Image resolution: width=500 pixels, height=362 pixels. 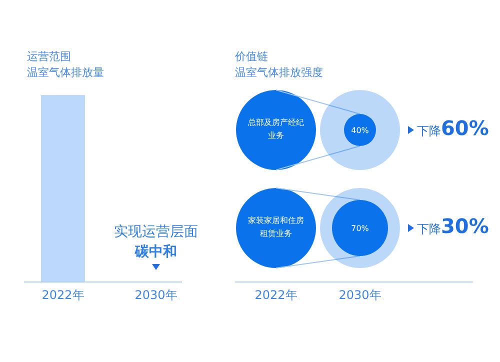 I want to click on data-label: 70%, so click(x=360, y=228).